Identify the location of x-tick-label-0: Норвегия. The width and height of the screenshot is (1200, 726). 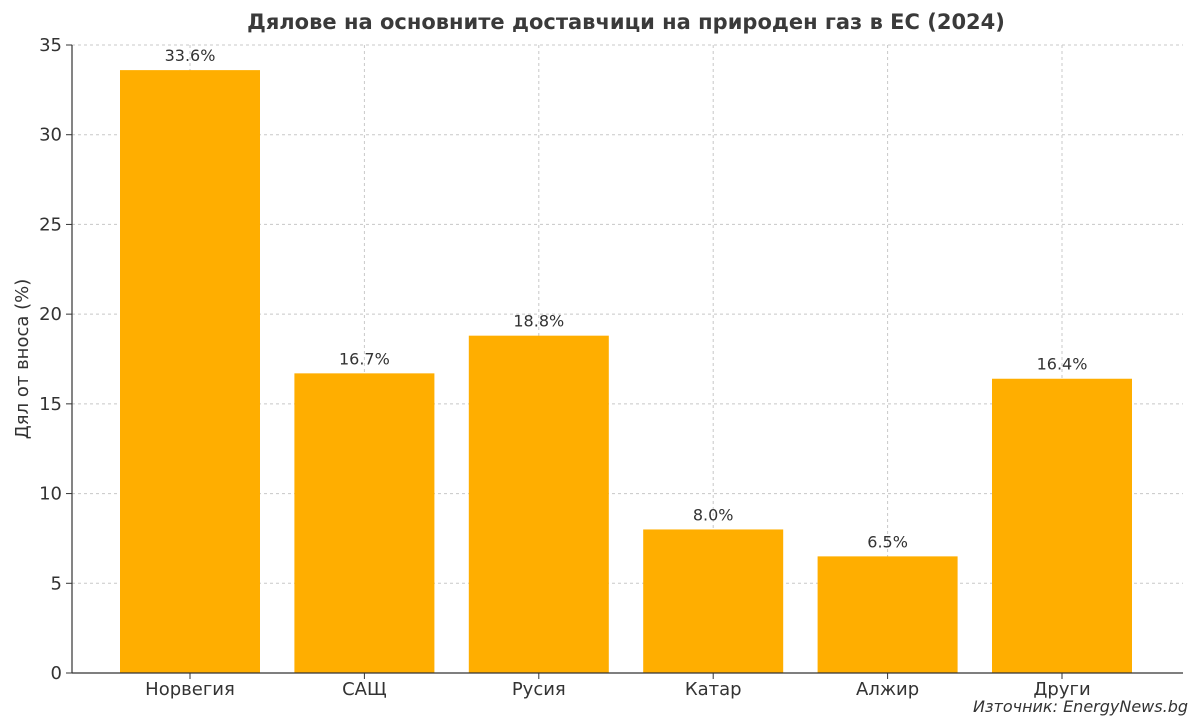
(190, 689).